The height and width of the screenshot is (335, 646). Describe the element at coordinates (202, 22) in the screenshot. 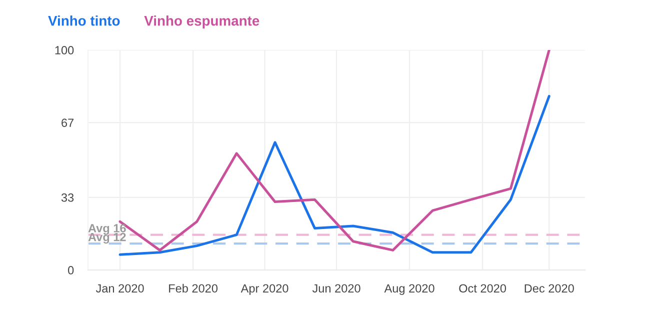

I see `text: Vinho espumante` at that location.